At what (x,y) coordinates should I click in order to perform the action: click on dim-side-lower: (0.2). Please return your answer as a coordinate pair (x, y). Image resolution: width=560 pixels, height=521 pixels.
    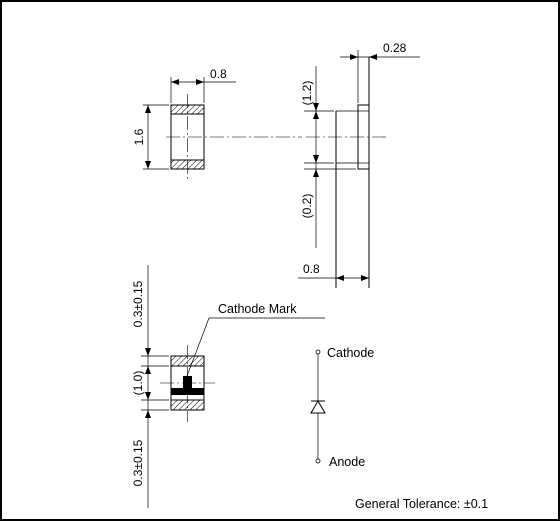
    Looking at the image, I should click on (307, 206).